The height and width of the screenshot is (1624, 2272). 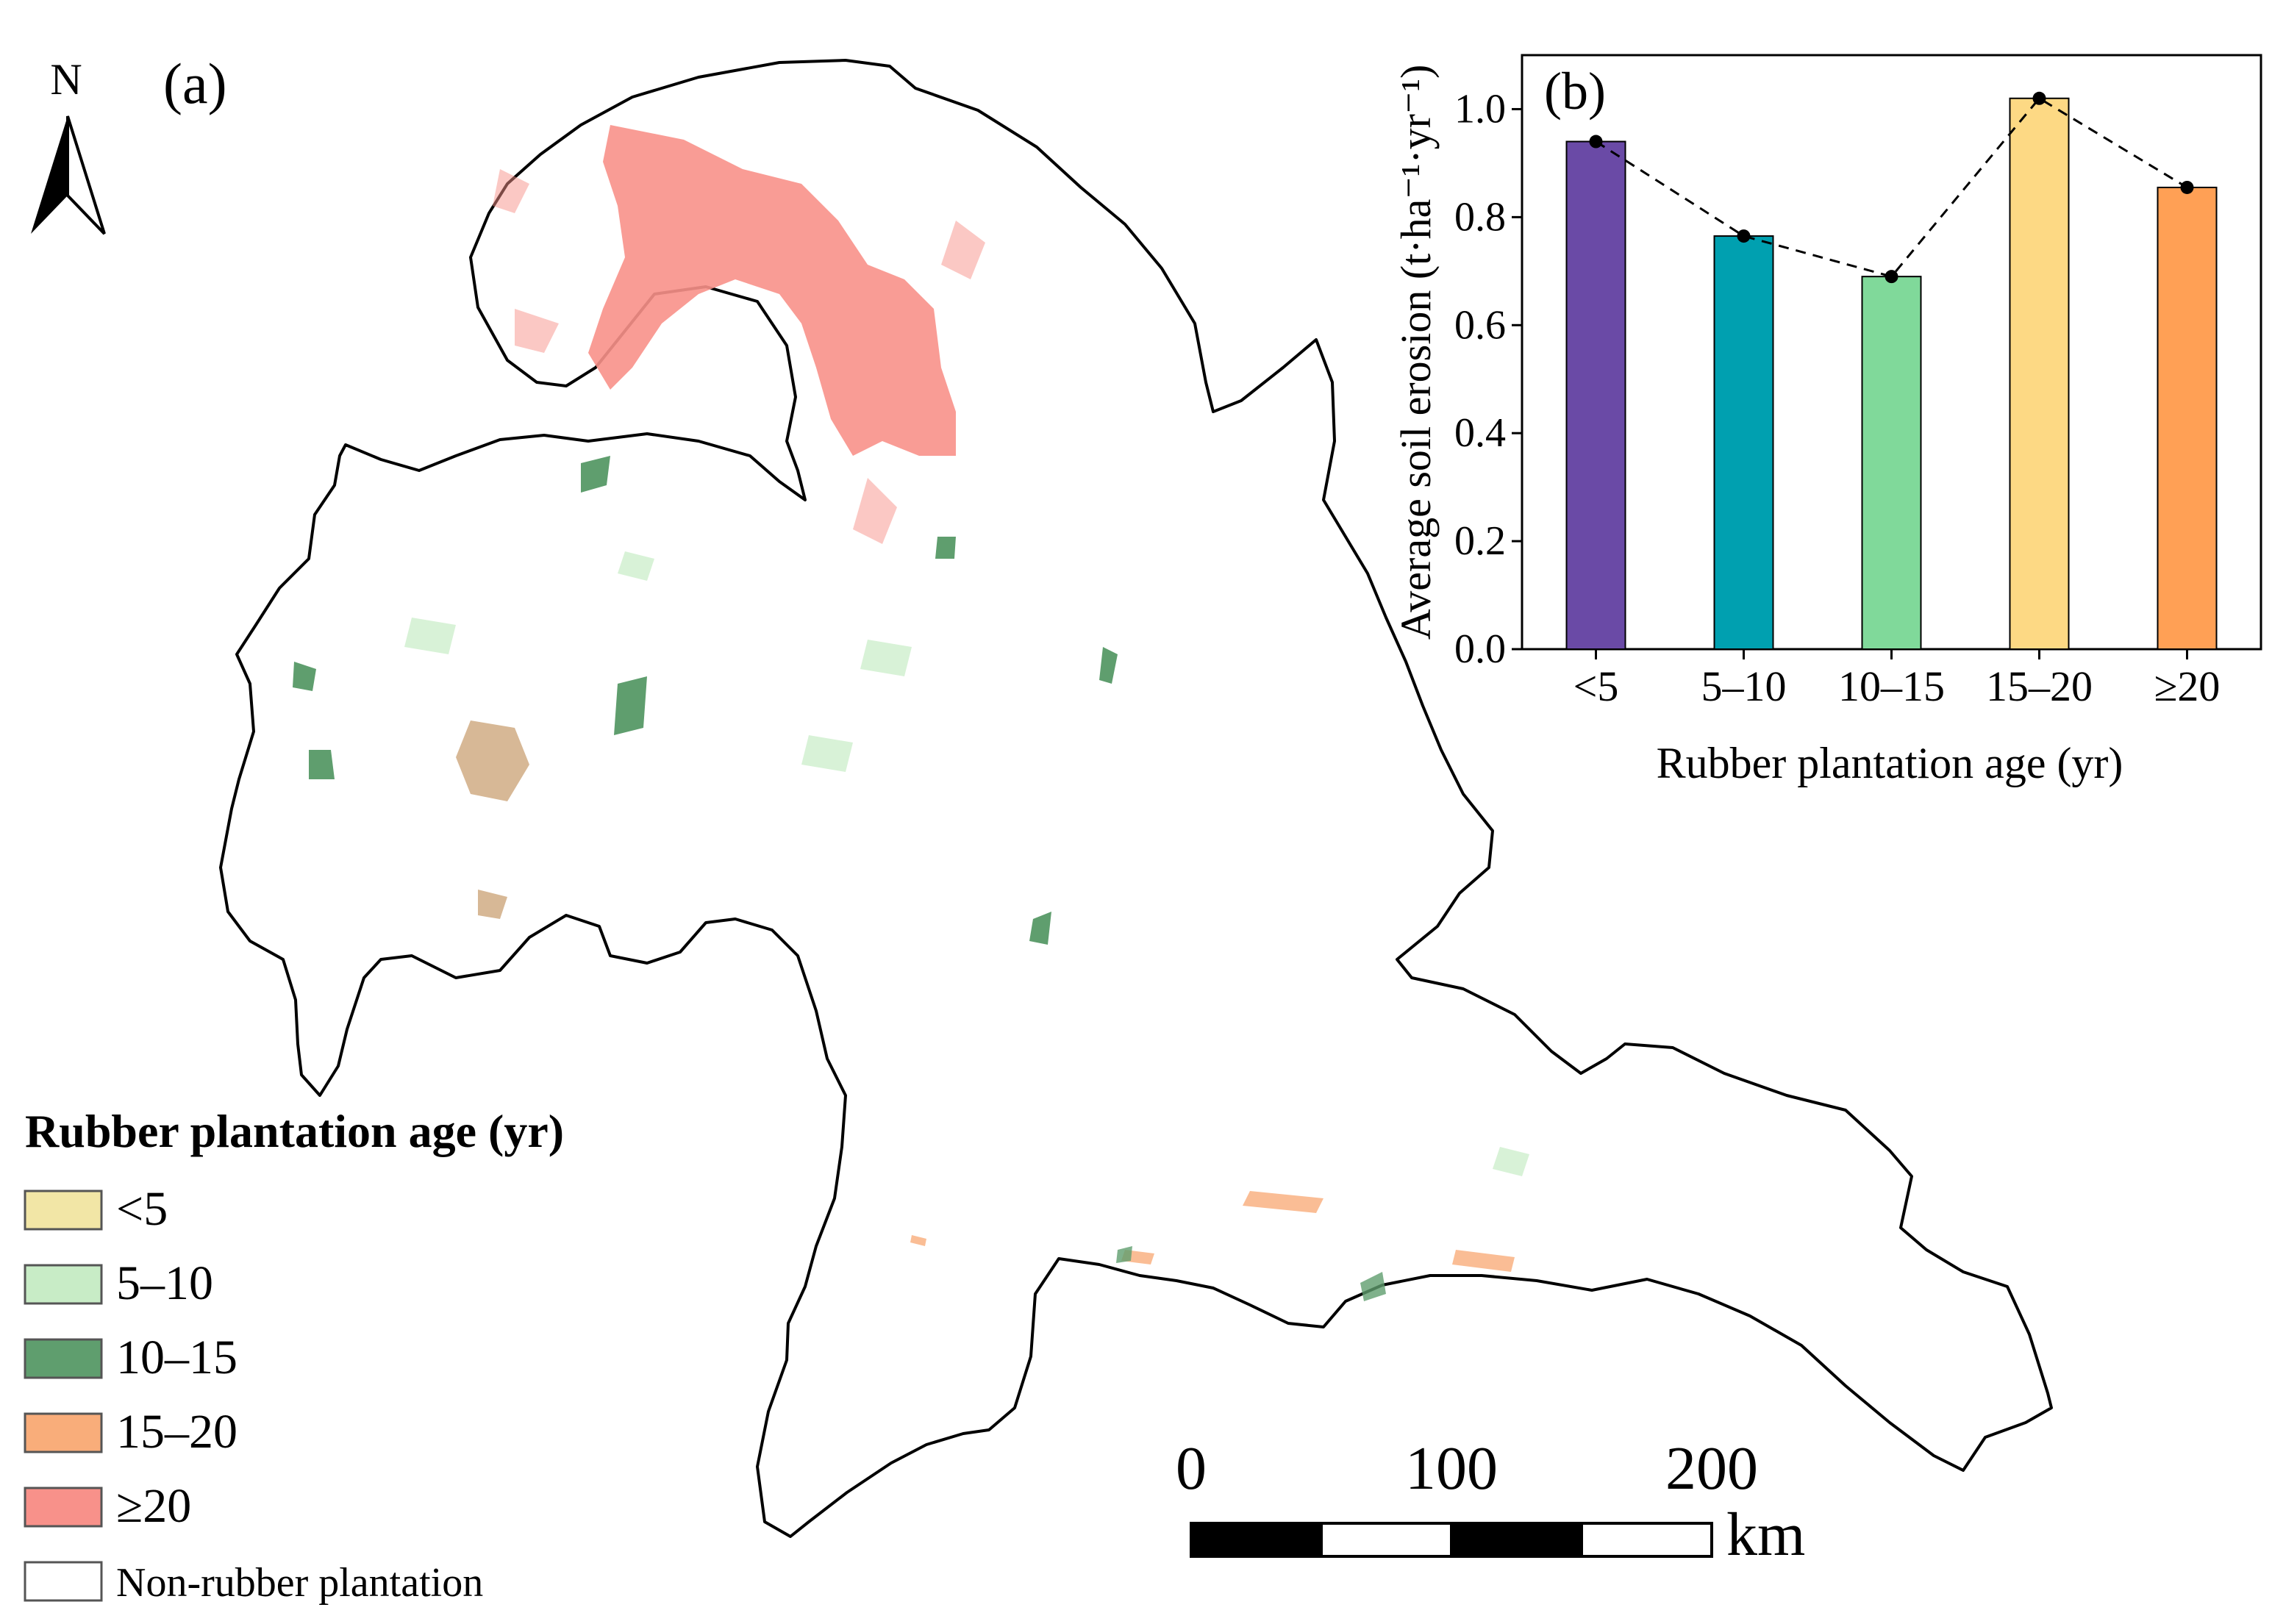 I want to click on bars, so click(x=1892, y=374).